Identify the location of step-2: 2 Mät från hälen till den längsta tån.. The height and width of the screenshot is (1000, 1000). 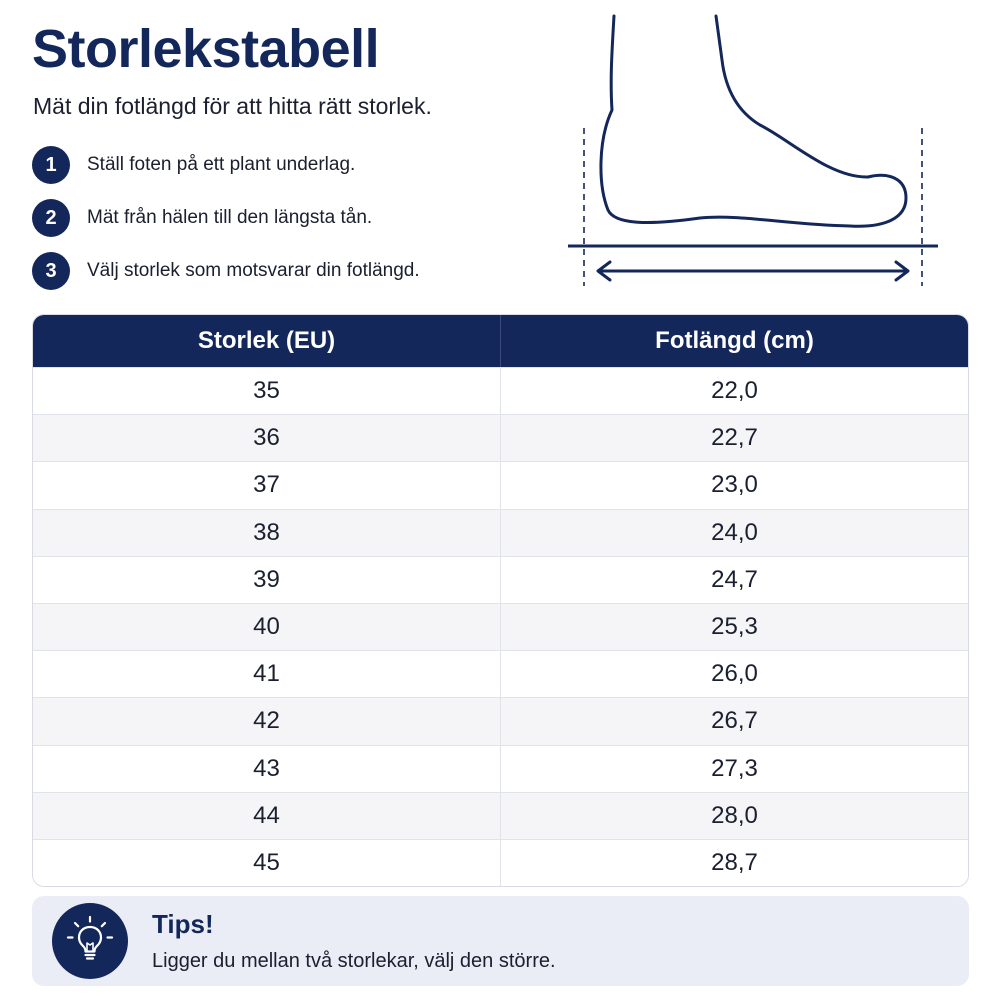
(226, 218).